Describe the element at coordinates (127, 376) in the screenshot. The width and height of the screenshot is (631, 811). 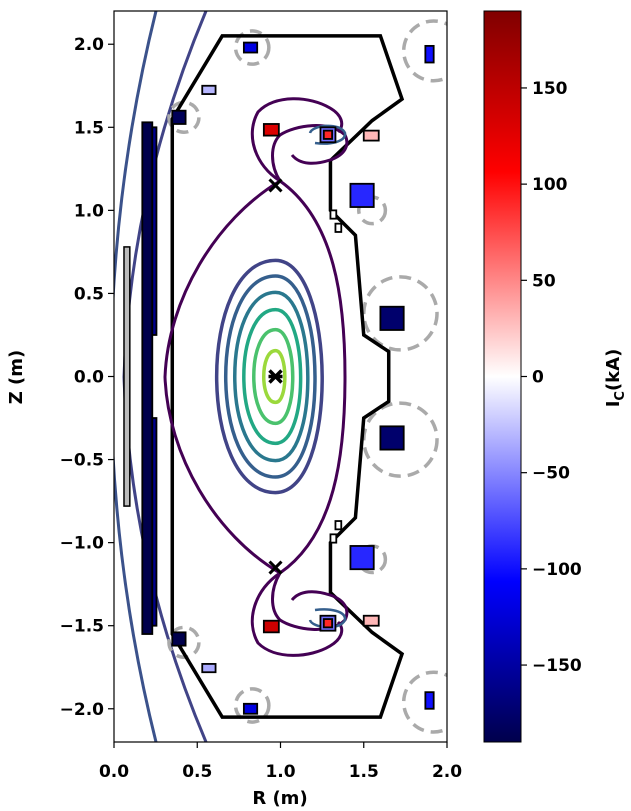
I see `central-stack-coil` at that location.